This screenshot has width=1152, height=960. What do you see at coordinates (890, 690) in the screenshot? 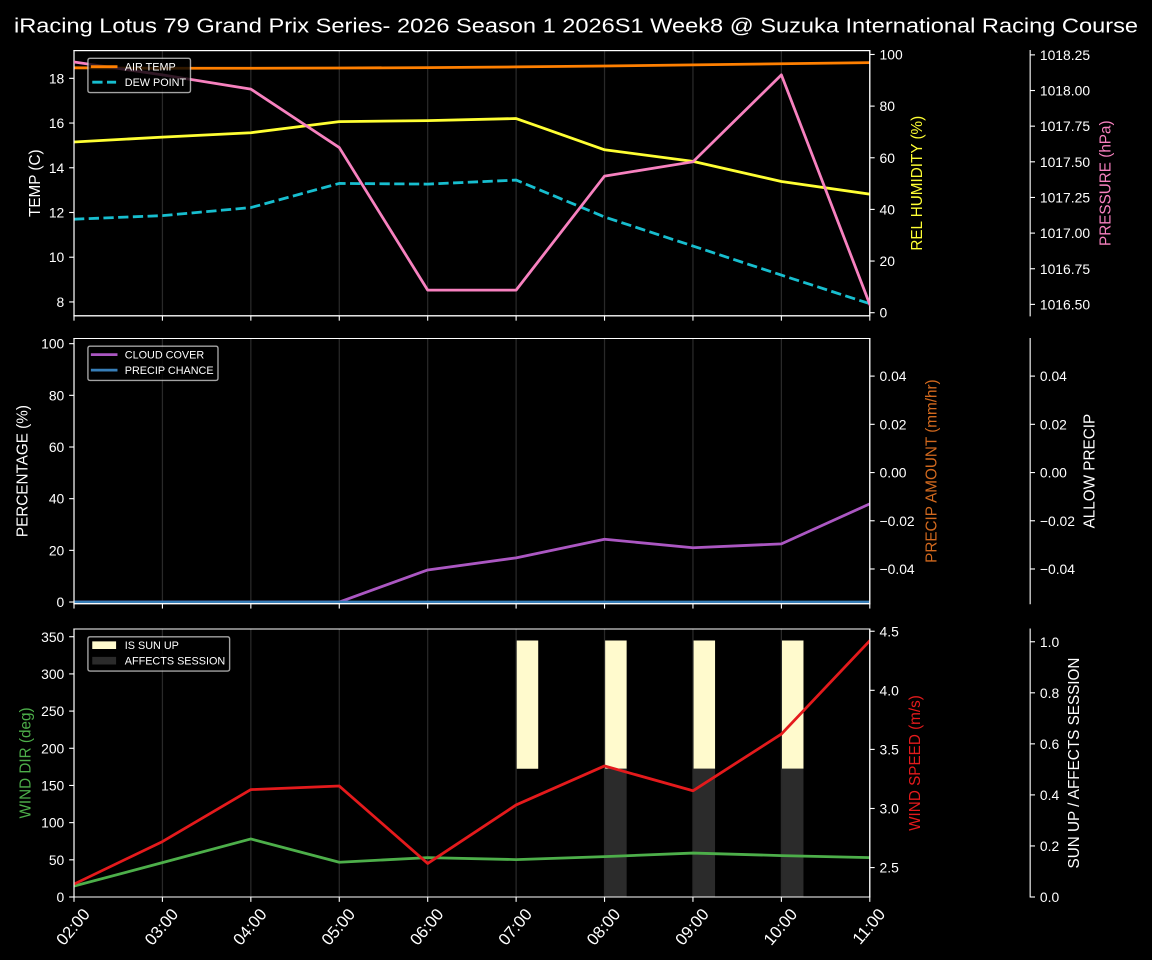
I see `svg-text: 4.0` at bounding box center [890, 690].